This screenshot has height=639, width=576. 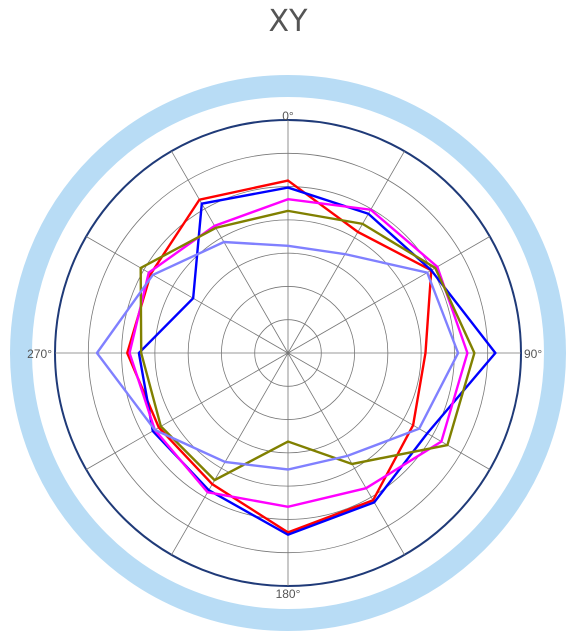 What do you see at coordinates (288, 594) in the screenshot?
I see `tick-label-180: 180°` at bounding box center [288, 594].